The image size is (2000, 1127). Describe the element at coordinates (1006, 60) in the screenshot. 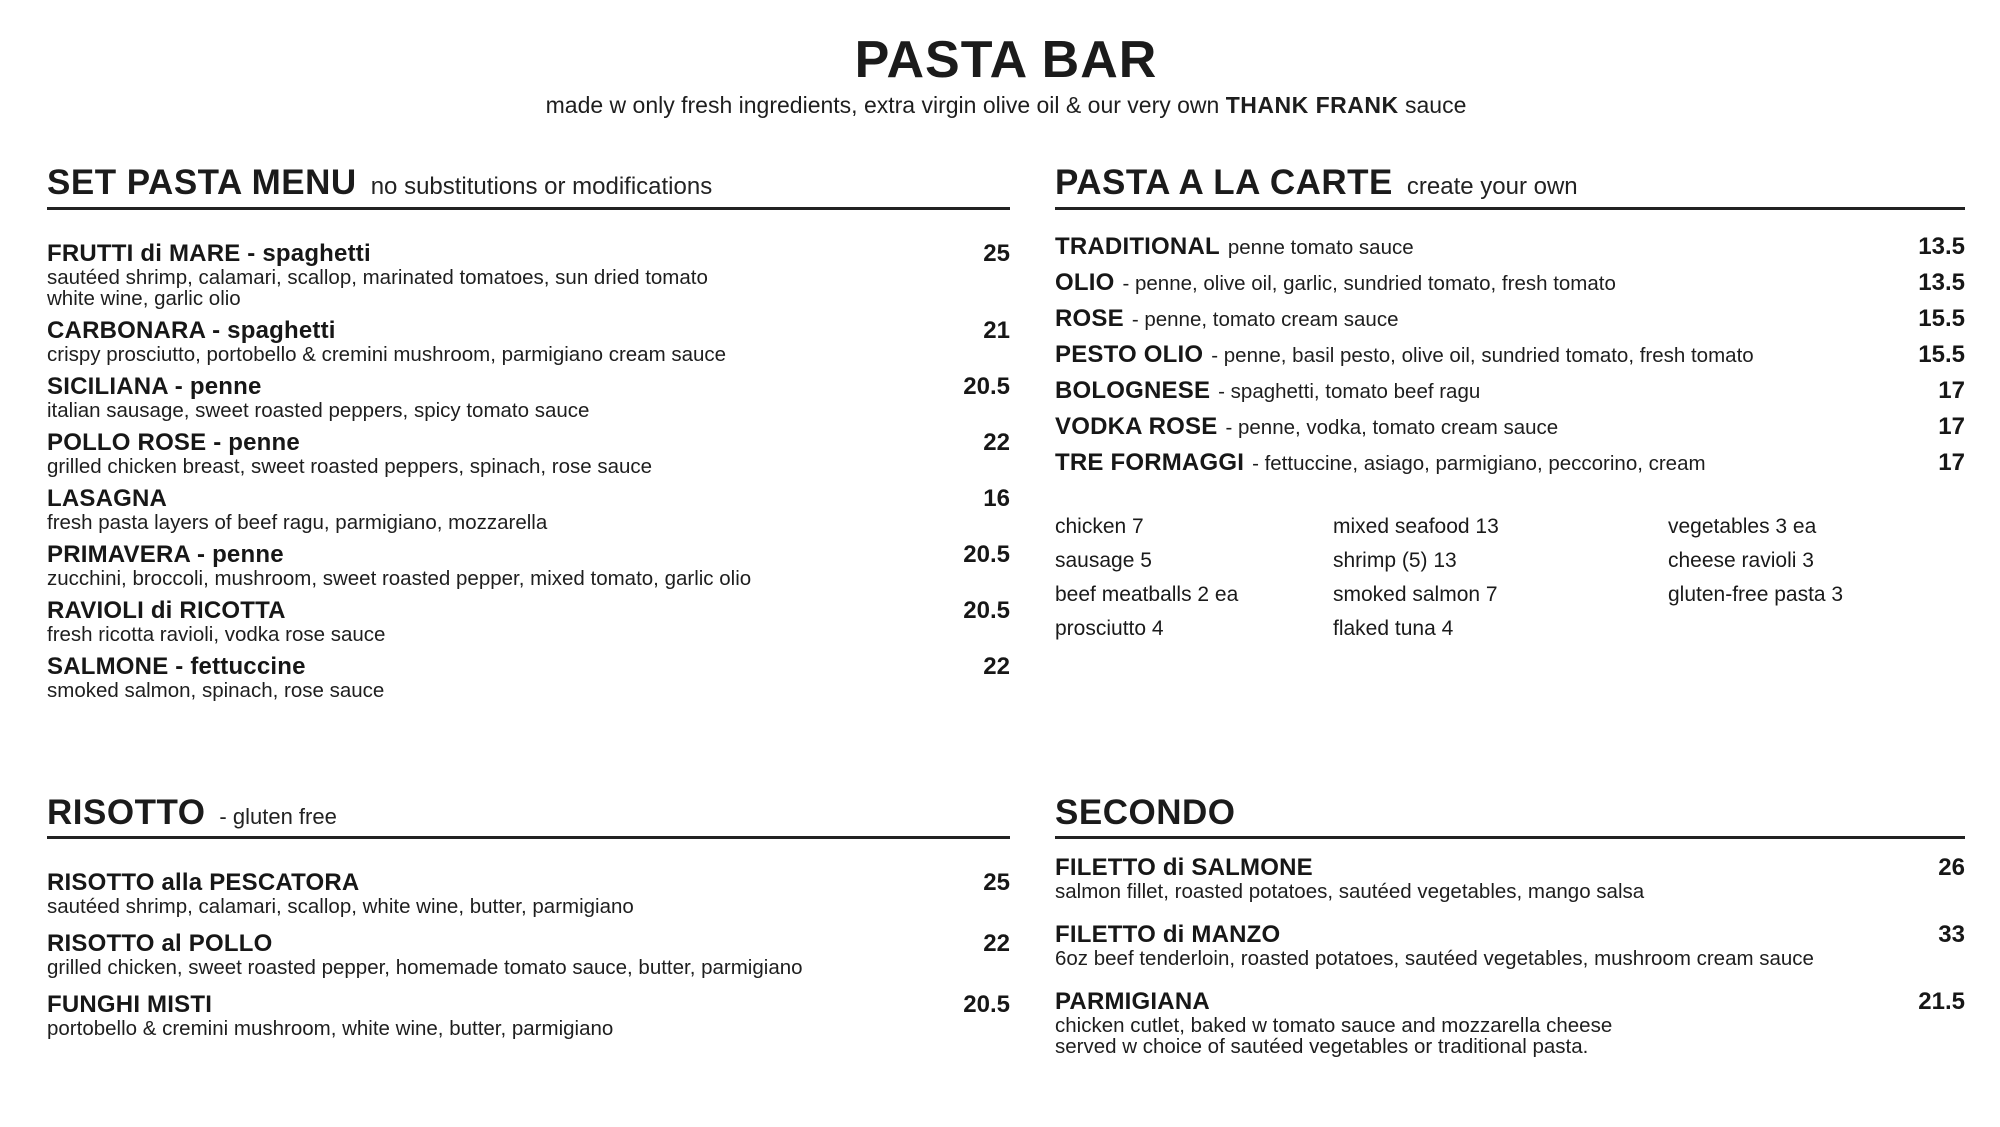

I see `page-title: PASTA BAR` at that location.